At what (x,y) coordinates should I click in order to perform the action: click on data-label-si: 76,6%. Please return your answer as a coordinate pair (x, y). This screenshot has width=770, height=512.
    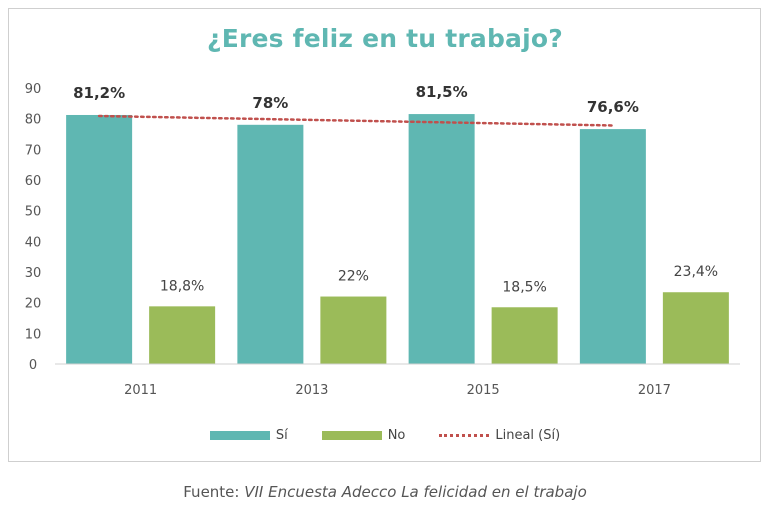
    Looking at the image, I should click on (613, 107).